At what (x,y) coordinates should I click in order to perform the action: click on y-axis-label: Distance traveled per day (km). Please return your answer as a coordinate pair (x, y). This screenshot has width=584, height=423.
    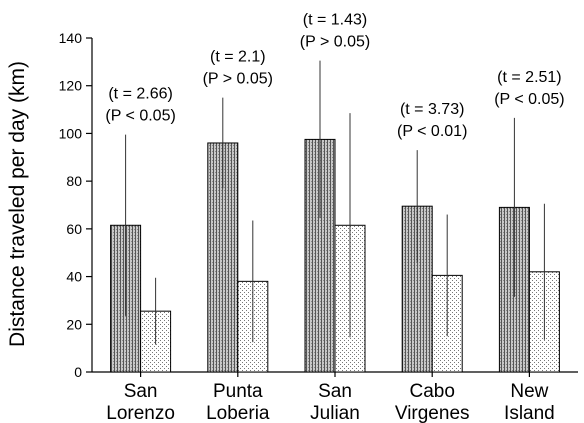
    Looking at the image, I should click on (17, 204).